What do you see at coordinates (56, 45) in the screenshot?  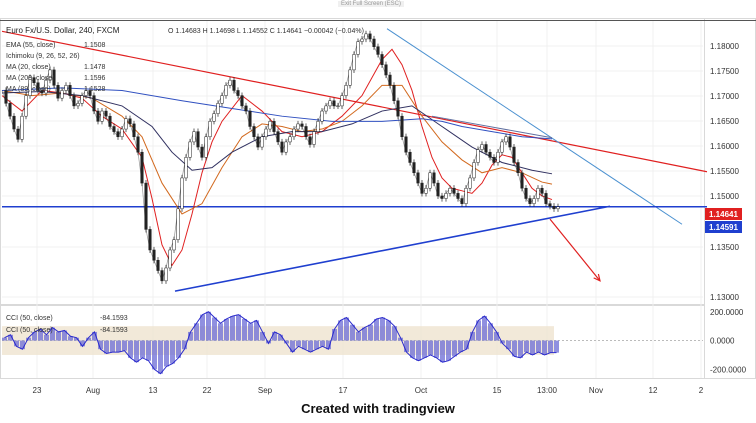 I see `legend-row-ema55: EMA (55, close) 1.1508` at bounding box center [56, 45].